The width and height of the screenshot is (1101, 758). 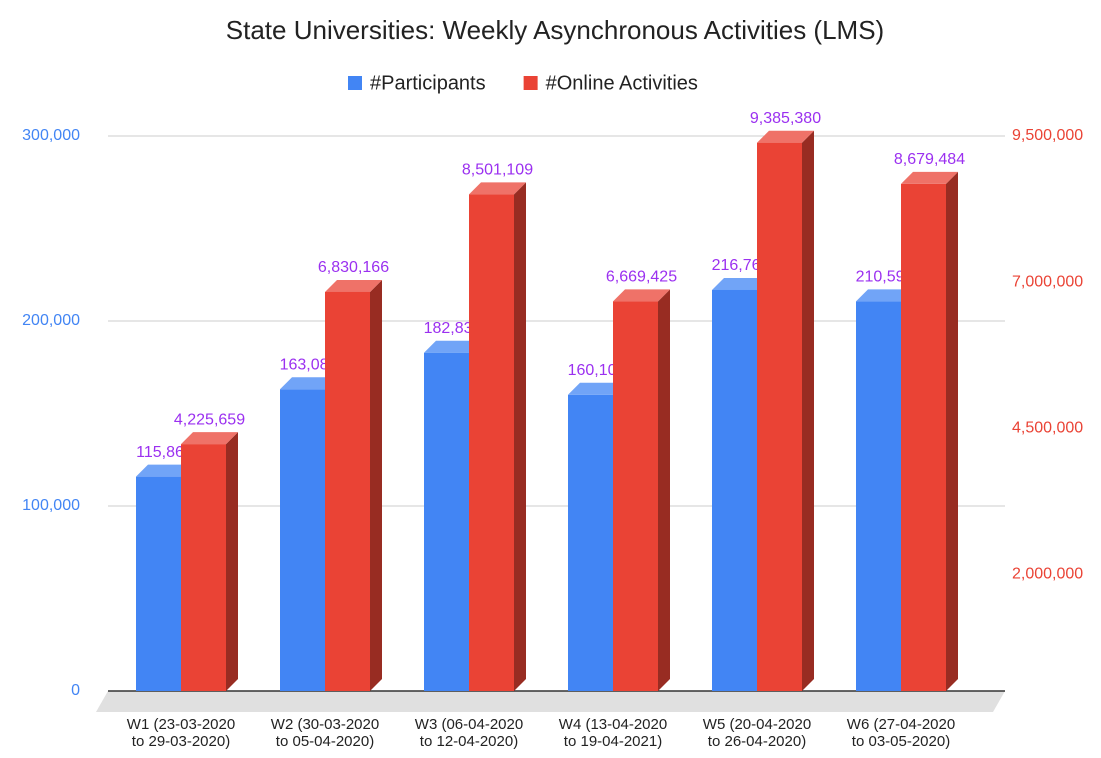 What do you see at coordinates (164, 452) in the screenshot?
I see `value-label: 115,867` at bounding box center [164, 452].